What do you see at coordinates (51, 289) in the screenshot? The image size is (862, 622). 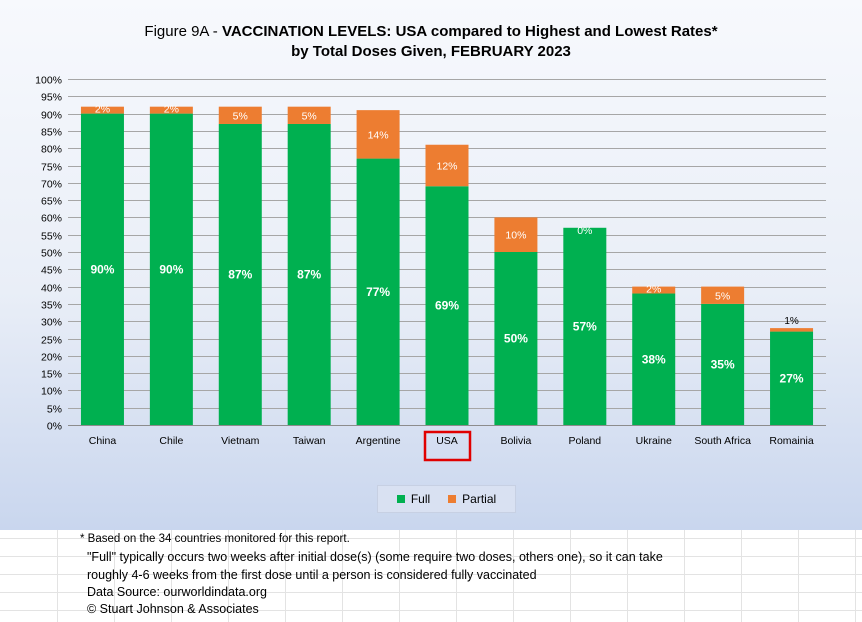 I see `y-tick-label: 40%` at bounding box center [51, 289].